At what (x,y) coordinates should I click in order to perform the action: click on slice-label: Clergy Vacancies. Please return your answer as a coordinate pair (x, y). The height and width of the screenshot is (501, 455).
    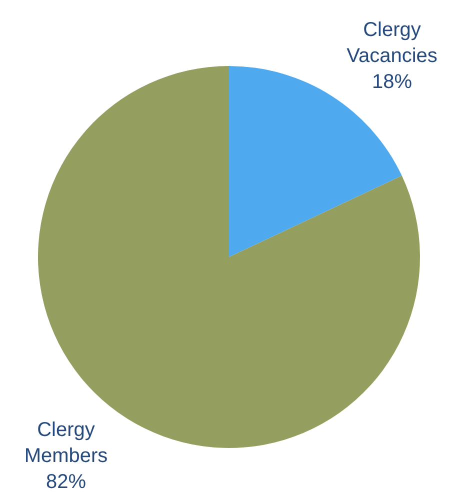
    Looking at the image, I should click on (392, 43).